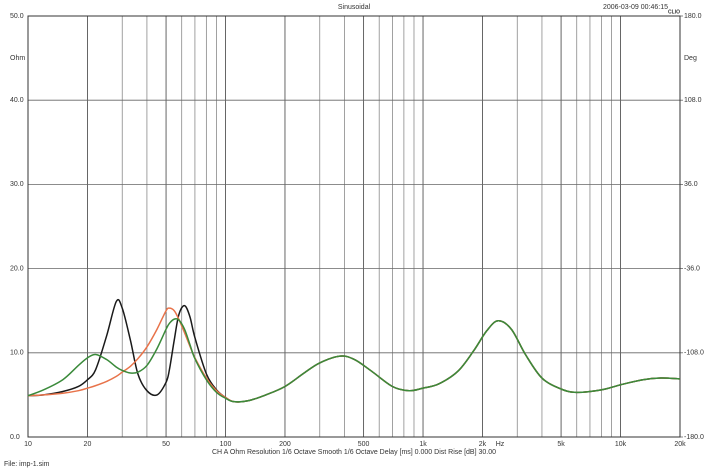 Image resolution: width=708 pixels, height=469 pixels. What do you see at coordinates (693, 100) in the screenshot?
I see `y2-tick-label: 108.0` at bounding box center [693, 100].